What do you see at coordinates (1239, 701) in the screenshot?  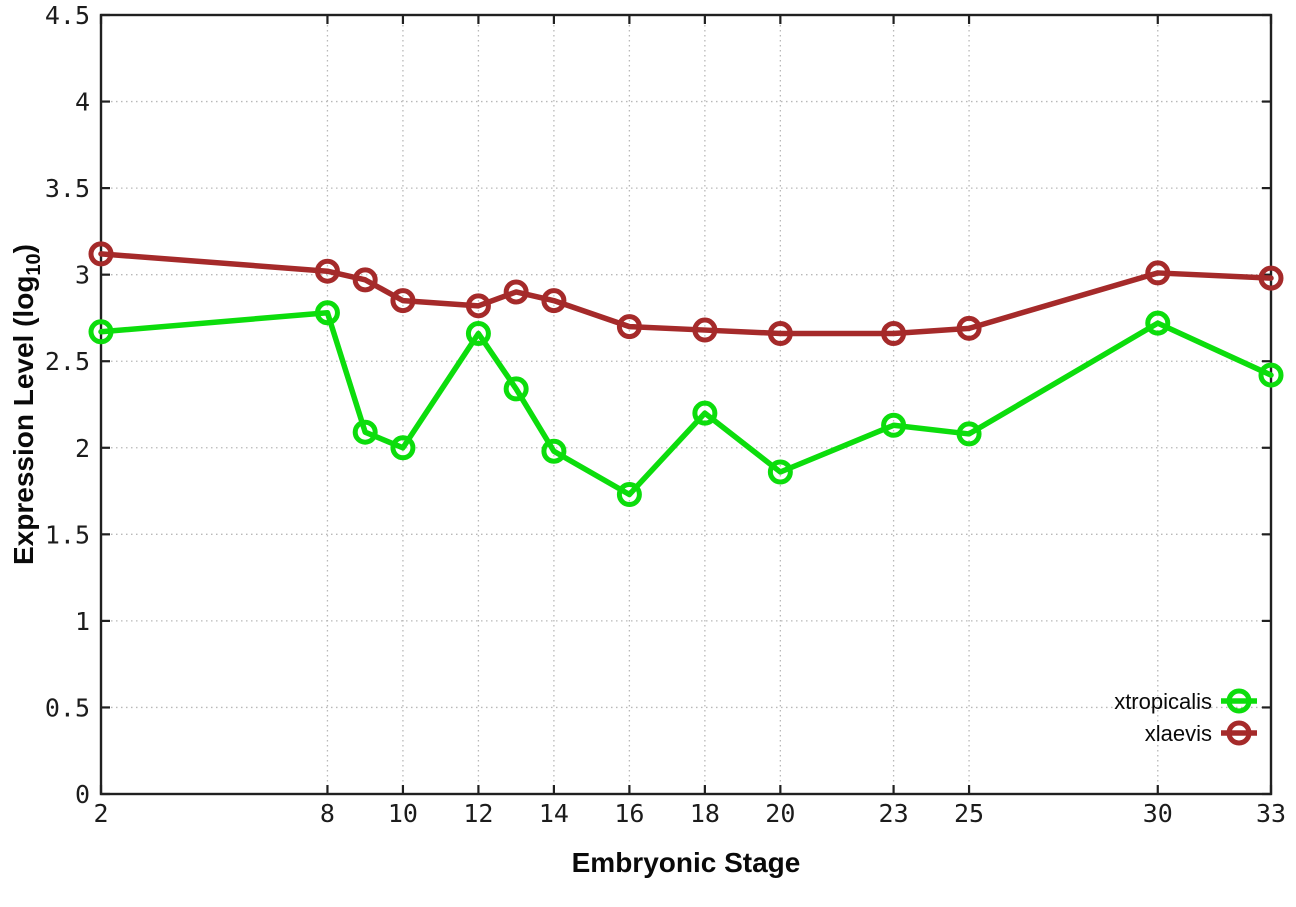 I see `legend-marker-xtropicalis` at bounding box center [1239, 701].